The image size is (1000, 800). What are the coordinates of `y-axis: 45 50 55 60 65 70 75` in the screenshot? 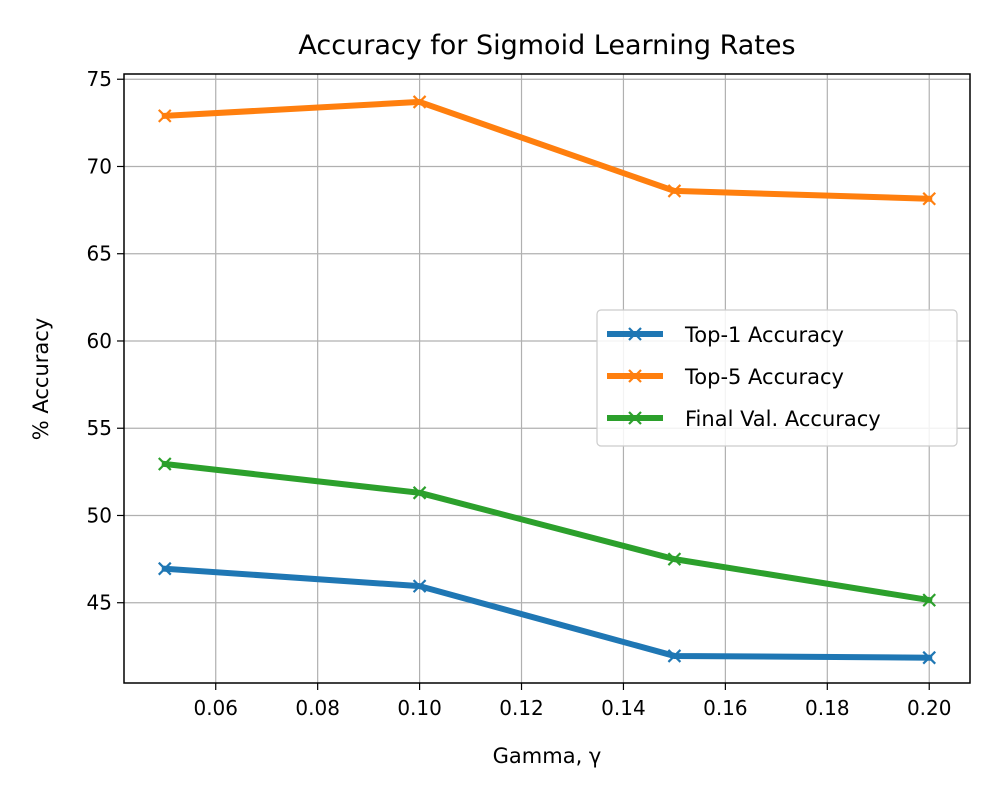 It's located at (105, 341).